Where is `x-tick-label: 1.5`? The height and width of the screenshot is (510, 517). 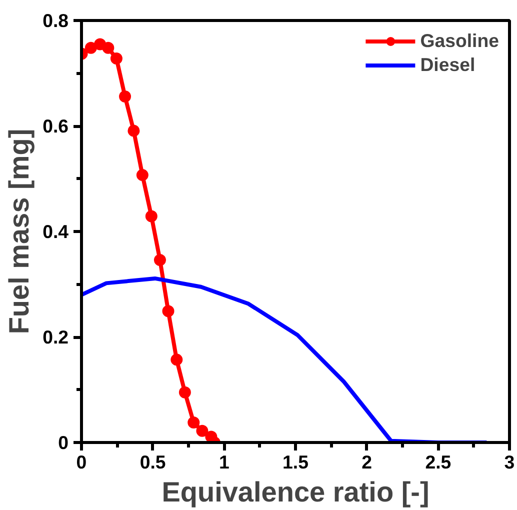
x-tick-label: 1.5 is located at coordinates (295, 462).